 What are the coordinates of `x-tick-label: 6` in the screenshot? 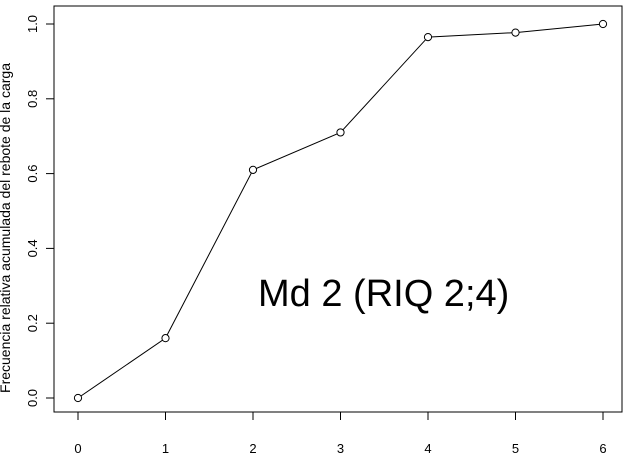 It's located at (602, 448).